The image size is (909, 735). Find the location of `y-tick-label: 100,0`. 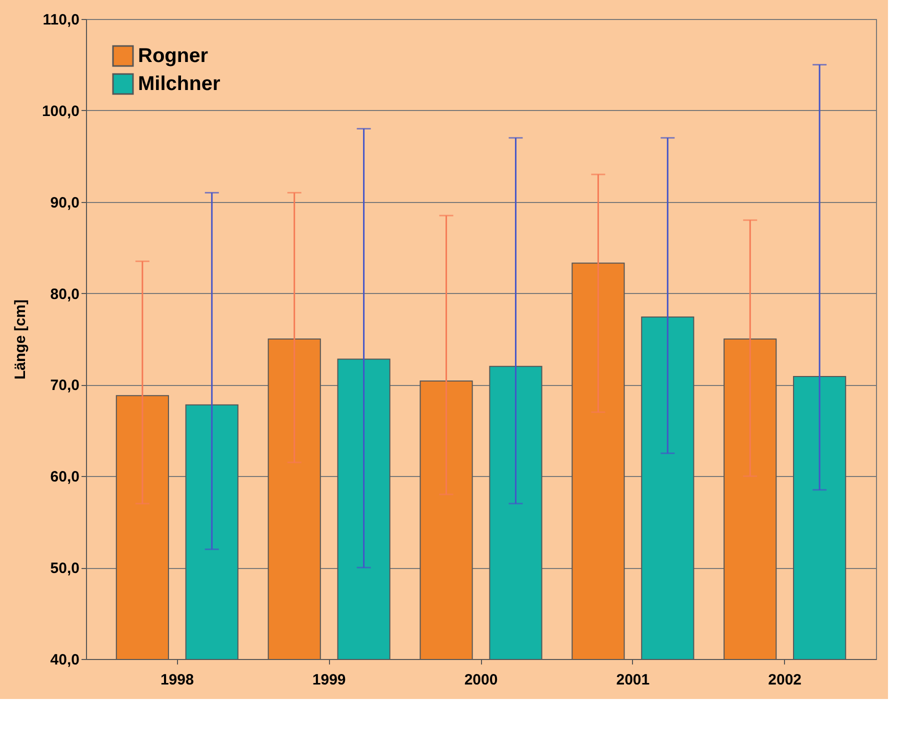

y-tick-label: 100,0 is located at coordinates (61, 111).